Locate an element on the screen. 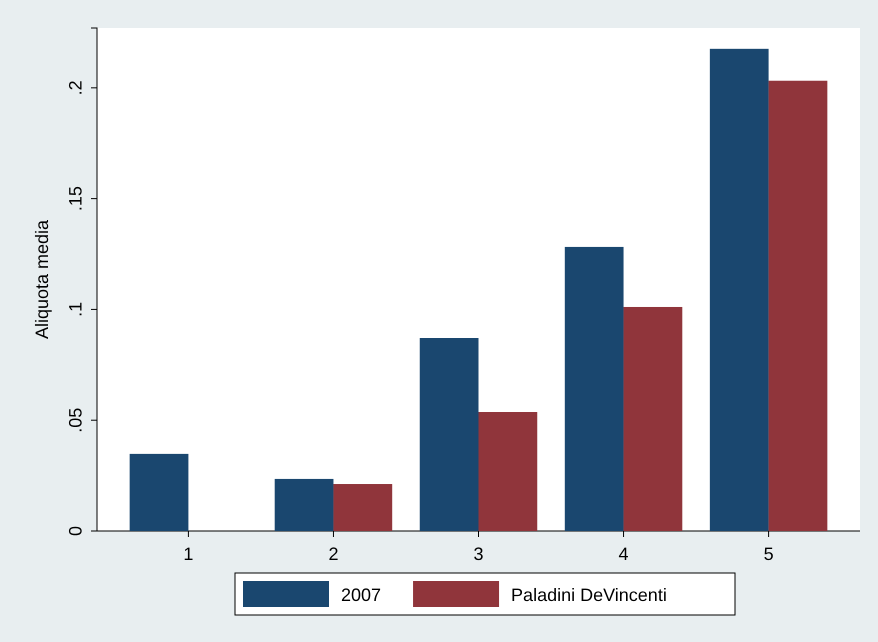  y-tick-label: .15 is located at coordinates (75, 199).